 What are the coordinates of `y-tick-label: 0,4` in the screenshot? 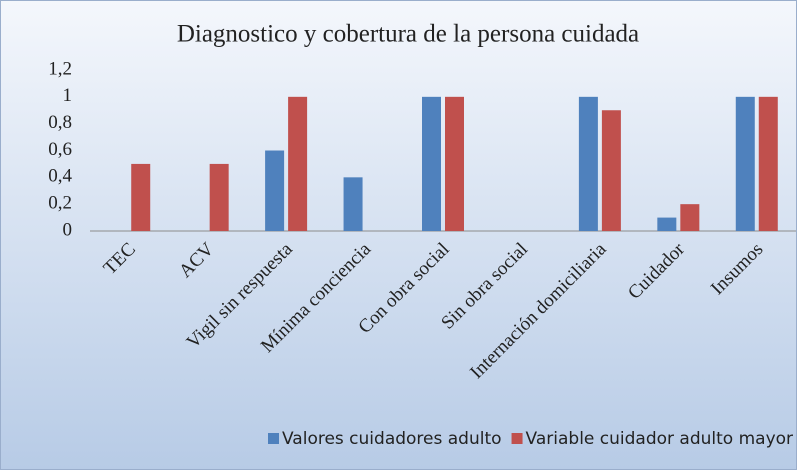 It's located at (60, 176).